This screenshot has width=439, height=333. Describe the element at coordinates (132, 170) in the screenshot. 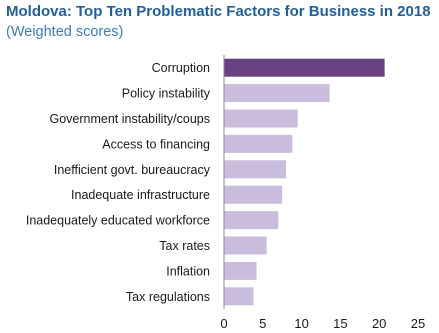

I see `category-label-4: Inefficient govt. bureaucracy` at that location.